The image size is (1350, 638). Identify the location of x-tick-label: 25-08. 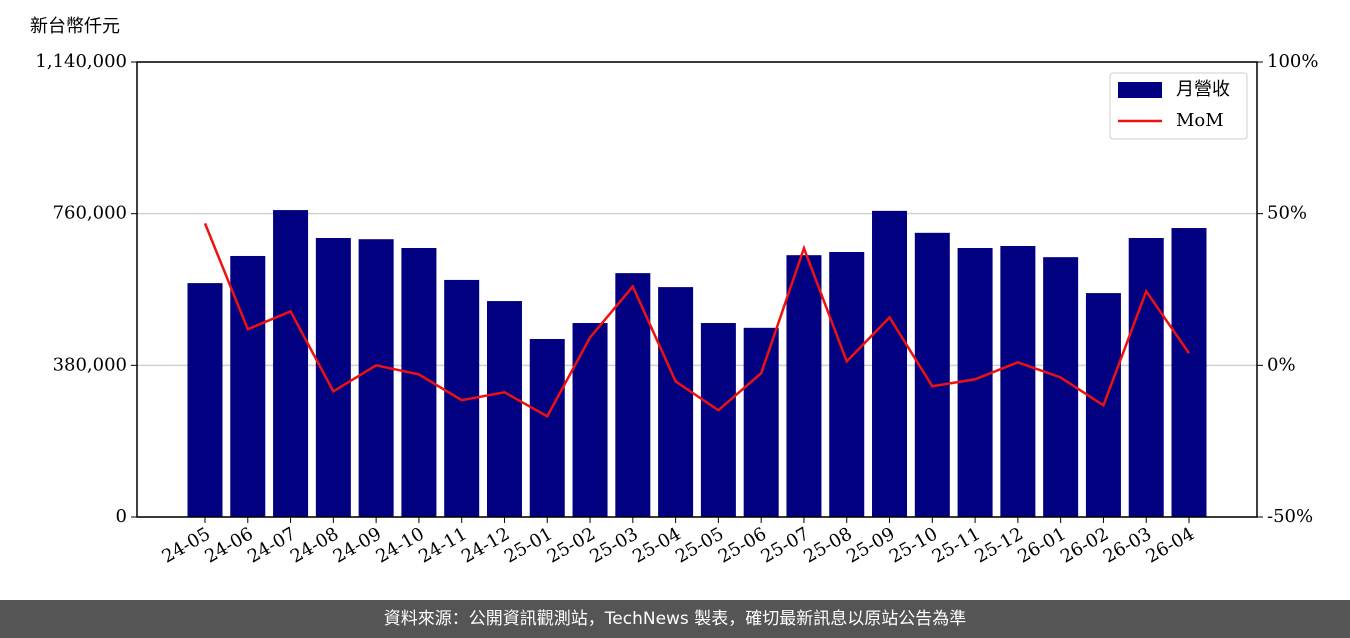
(827, 545).